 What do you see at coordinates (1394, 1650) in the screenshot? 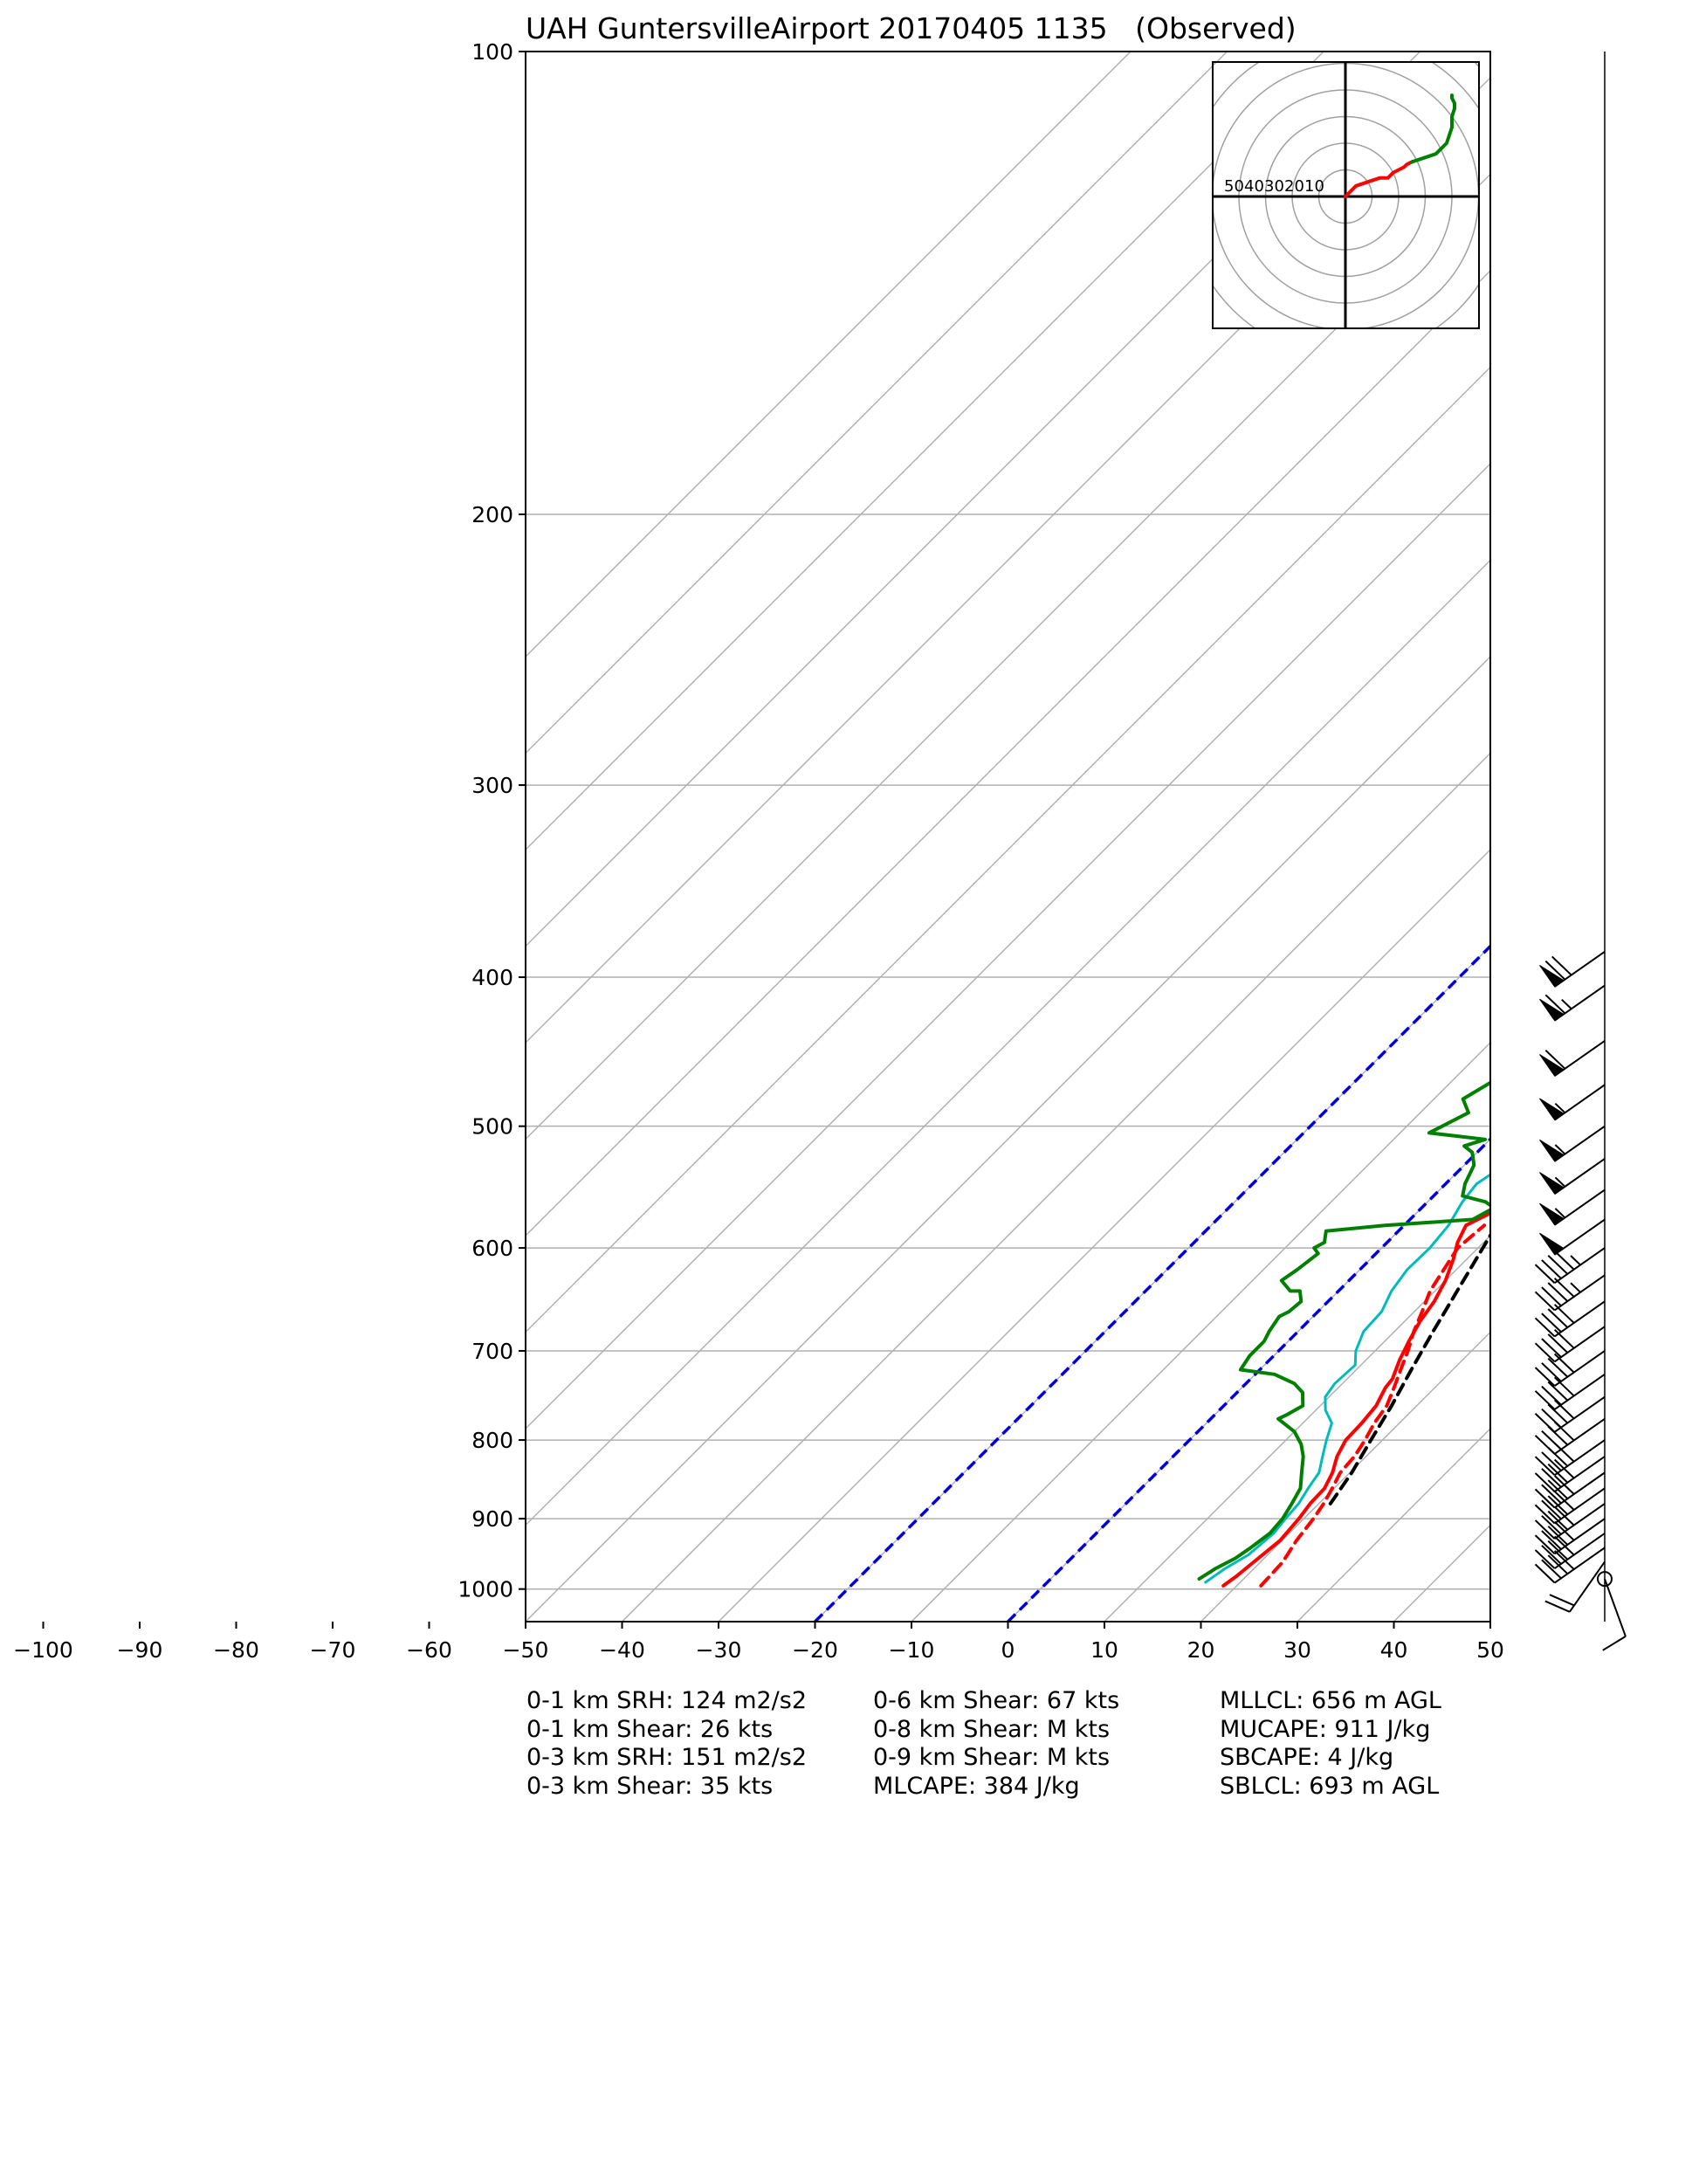
I see `x-tick-label: 40` at bounding box center [1394, 1650].